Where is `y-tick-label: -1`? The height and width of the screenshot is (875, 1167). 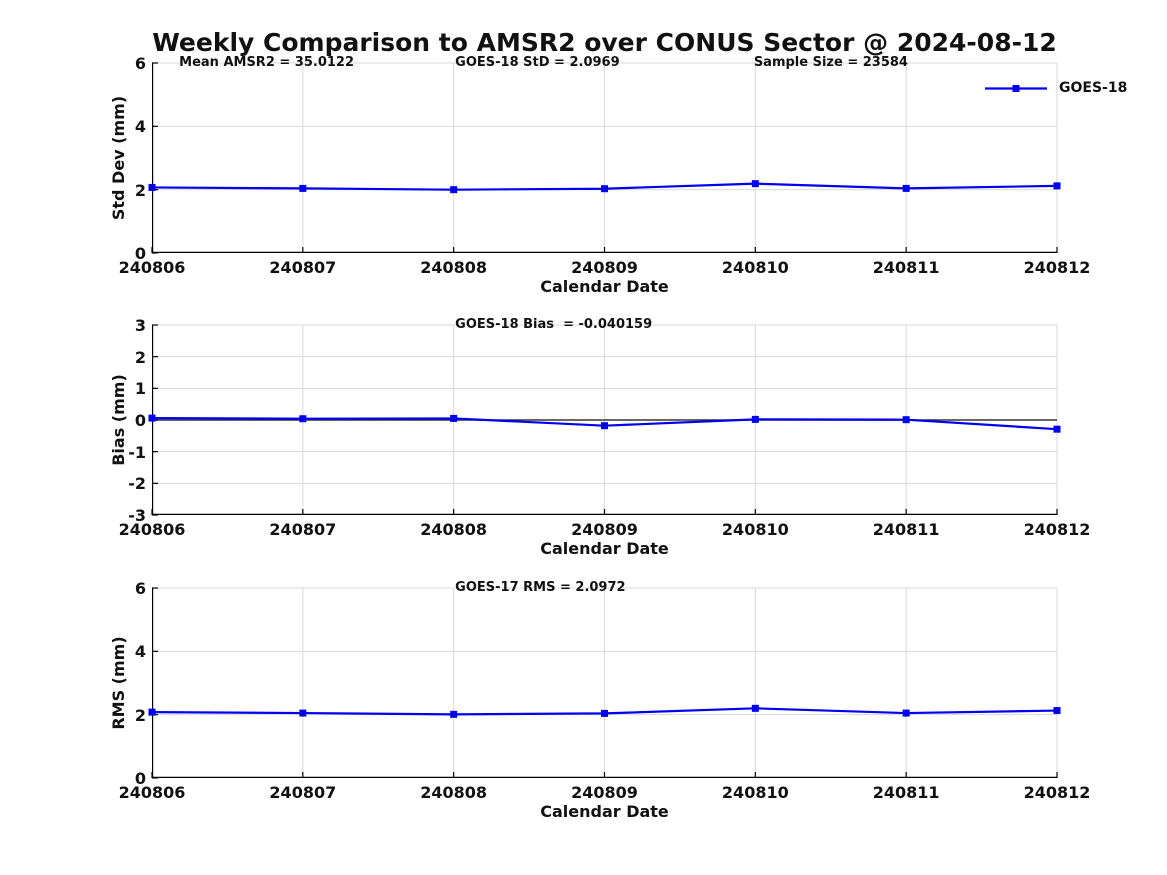 y-tick-label: -1 is located at coordinates (137, 452).